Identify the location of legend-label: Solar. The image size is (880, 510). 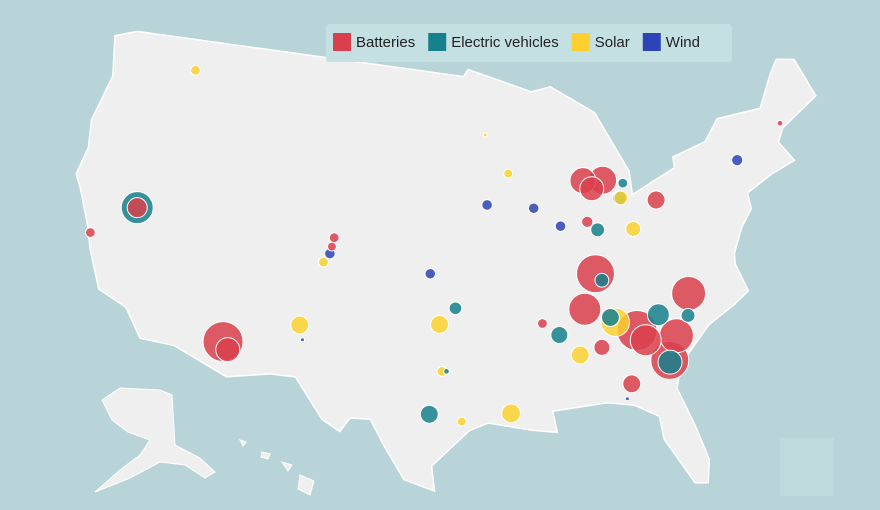
(612, 42).